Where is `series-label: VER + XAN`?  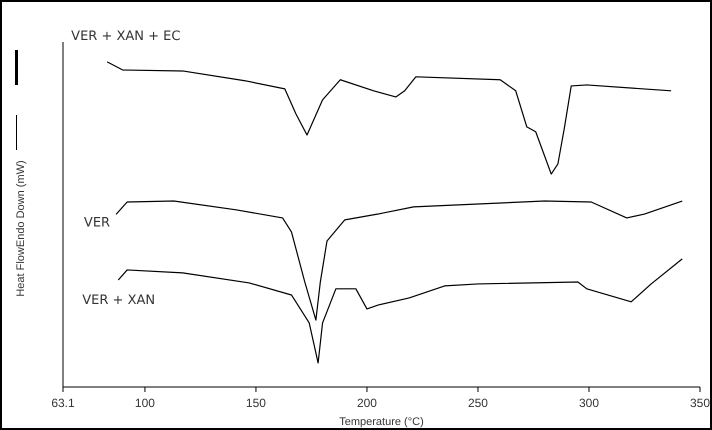
series-label: VER + XAN is located at coordinates (119, 300).